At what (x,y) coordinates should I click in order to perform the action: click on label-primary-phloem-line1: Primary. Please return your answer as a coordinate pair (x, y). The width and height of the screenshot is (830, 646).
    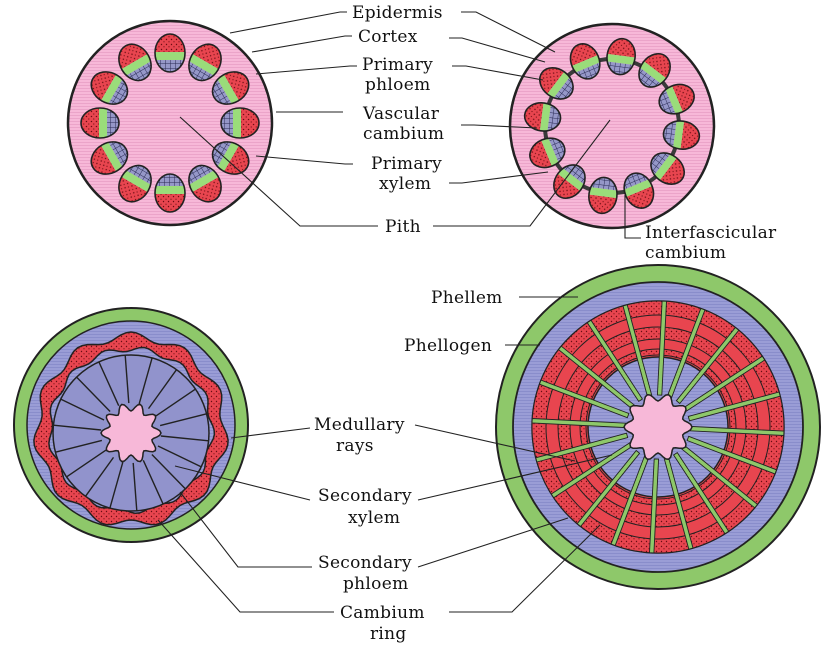
    Looking at the image, I should click on (397, 65).